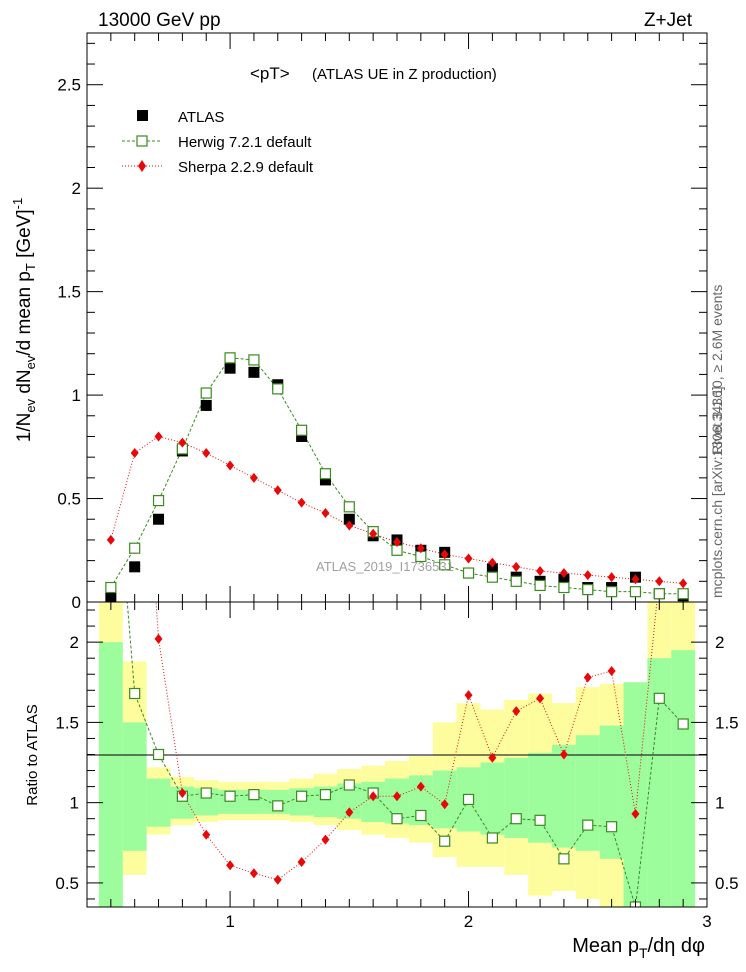  Describe the element at coordinates (76, 602) in the screenshot. I see `main-ytick-label: 0` at that location.